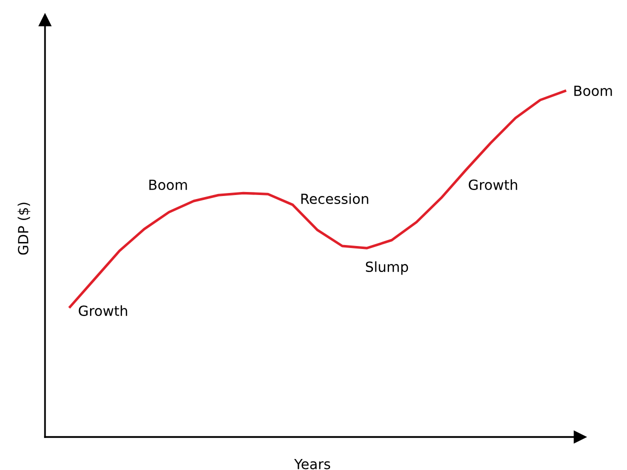  I want to click on y-axis-title: GDP ($), so click(24, 228).